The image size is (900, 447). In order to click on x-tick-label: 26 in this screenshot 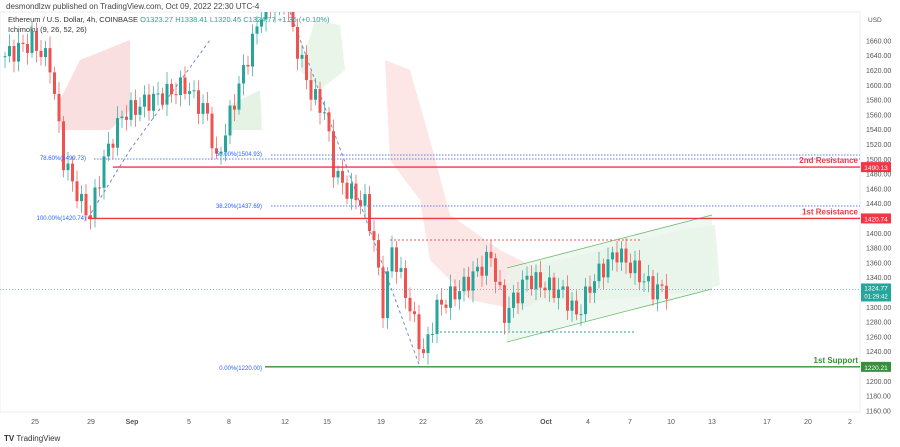, I will do `click(479, 422)`.